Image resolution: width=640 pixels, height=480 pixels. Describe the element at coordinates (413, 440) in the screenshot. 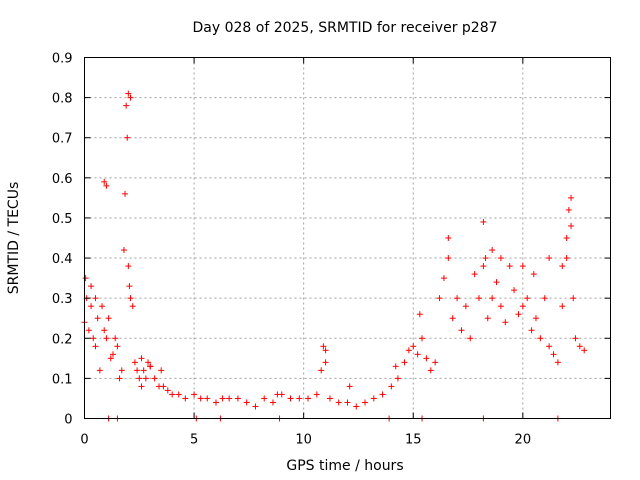

I see `x-tick-label: 15` at that location.